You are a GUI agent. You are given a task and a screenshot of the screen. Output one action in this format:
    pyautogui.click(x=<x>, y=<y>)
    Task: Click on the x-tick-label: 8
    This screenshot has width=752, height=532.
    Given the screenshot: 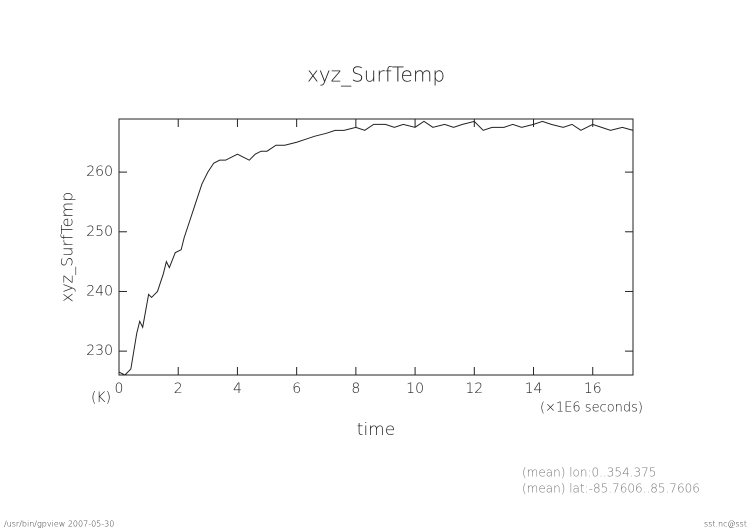 What is the action you would take?
    pyautogui.click(x=355, y=389)
    